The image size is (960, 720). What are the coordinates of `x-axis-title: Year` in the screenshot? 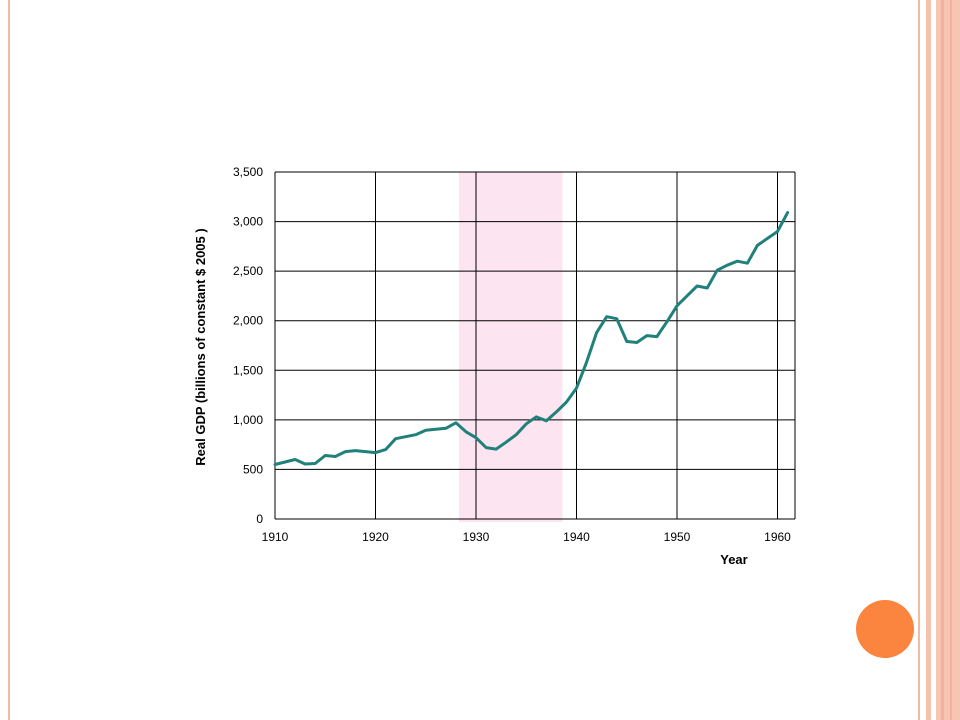 It's located at (733, 559).